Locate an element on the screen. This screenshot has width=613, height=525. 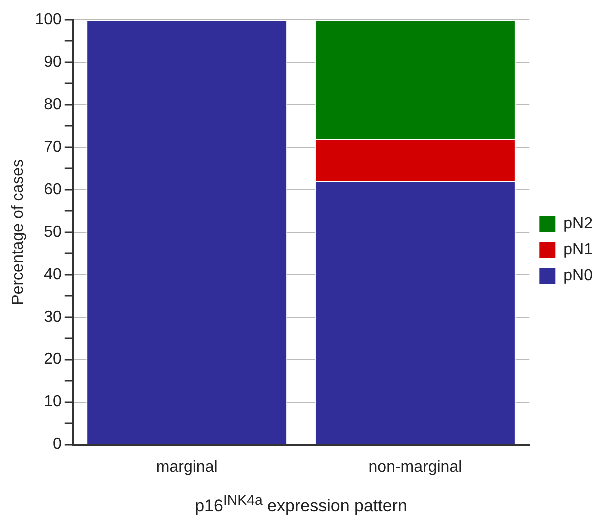
y-tick-label: 80 is located at coordinates (53, 105).